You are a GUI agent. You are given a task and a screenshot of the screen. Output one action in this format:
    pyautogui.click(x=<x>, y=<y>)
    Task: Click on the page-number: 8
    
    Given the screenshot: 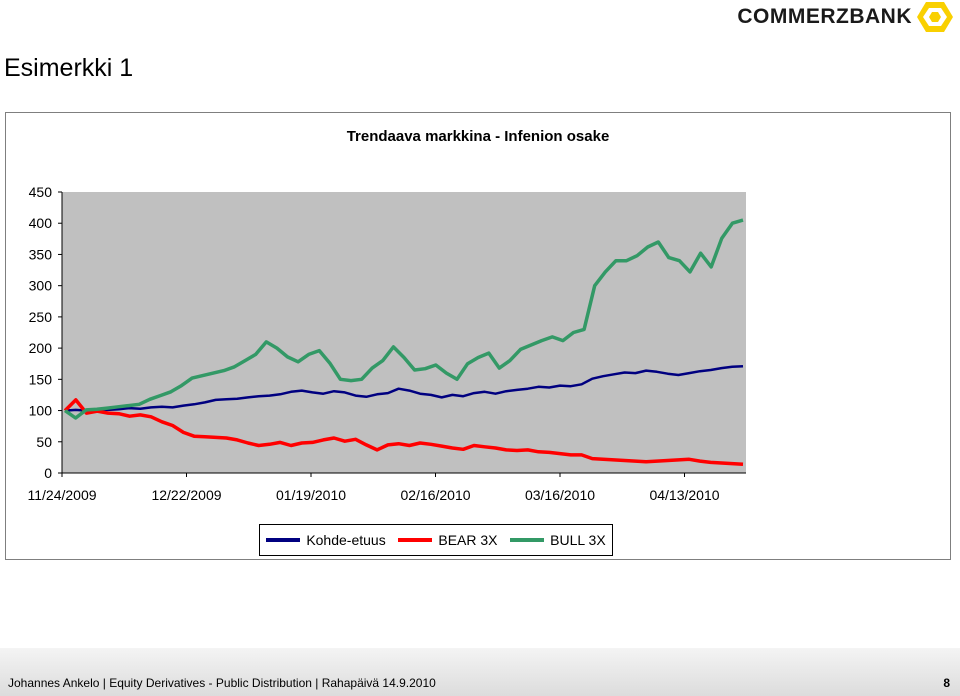 What is the action you would take?
    pyautogui.click(x=946, y=683)
    